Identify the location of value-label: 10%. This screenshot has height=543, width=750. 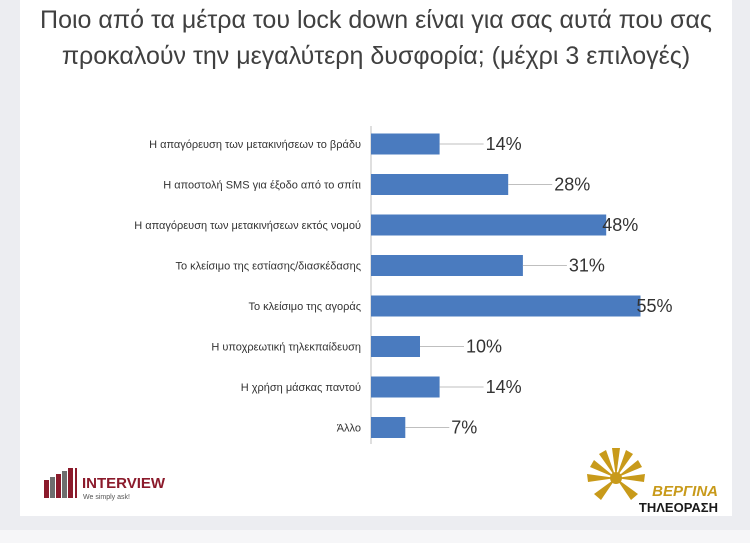
(484, 347).